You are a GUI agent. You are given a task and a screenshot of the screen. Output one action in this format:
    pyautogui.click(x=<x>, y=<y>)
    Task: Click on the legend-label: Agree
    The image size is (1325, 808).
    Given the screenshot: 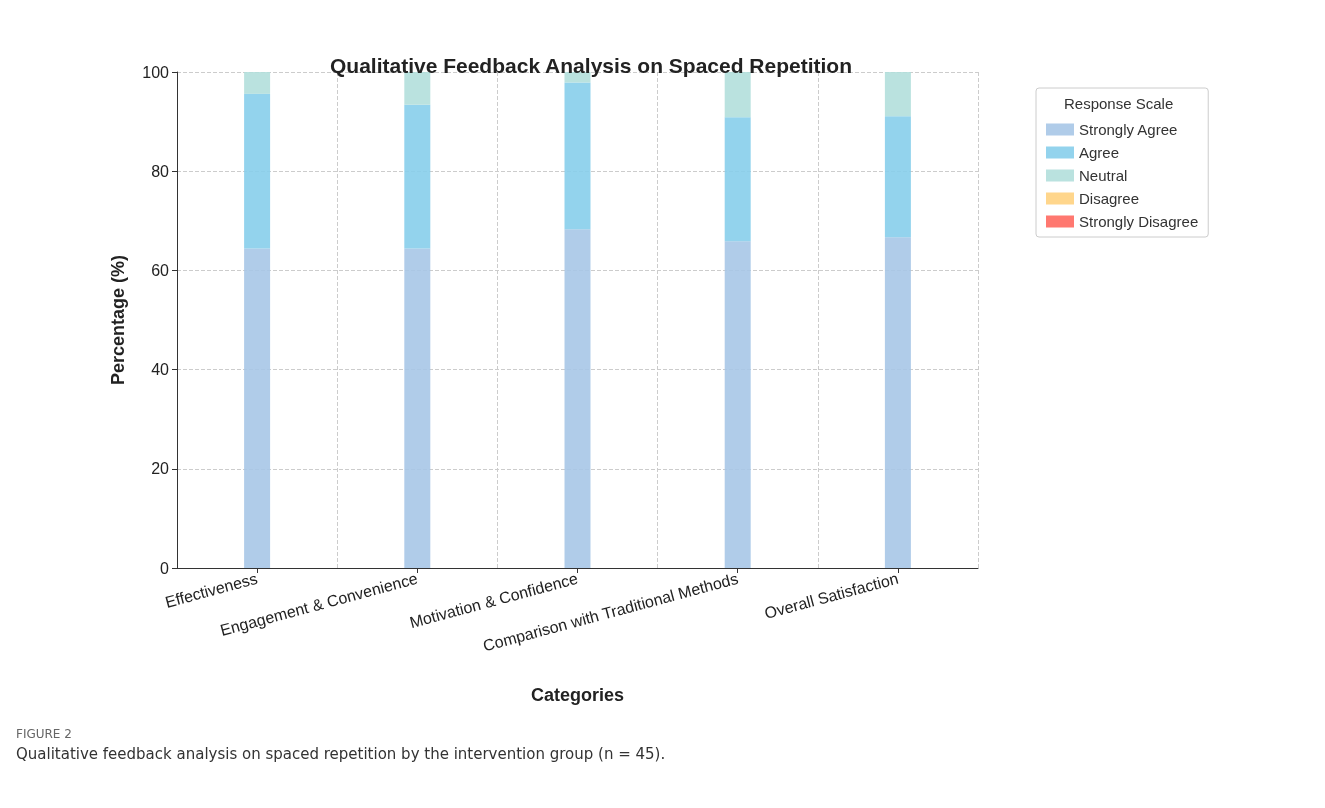 What is the action you would take?
    pyautogui.click(x=1099, y=152)
    